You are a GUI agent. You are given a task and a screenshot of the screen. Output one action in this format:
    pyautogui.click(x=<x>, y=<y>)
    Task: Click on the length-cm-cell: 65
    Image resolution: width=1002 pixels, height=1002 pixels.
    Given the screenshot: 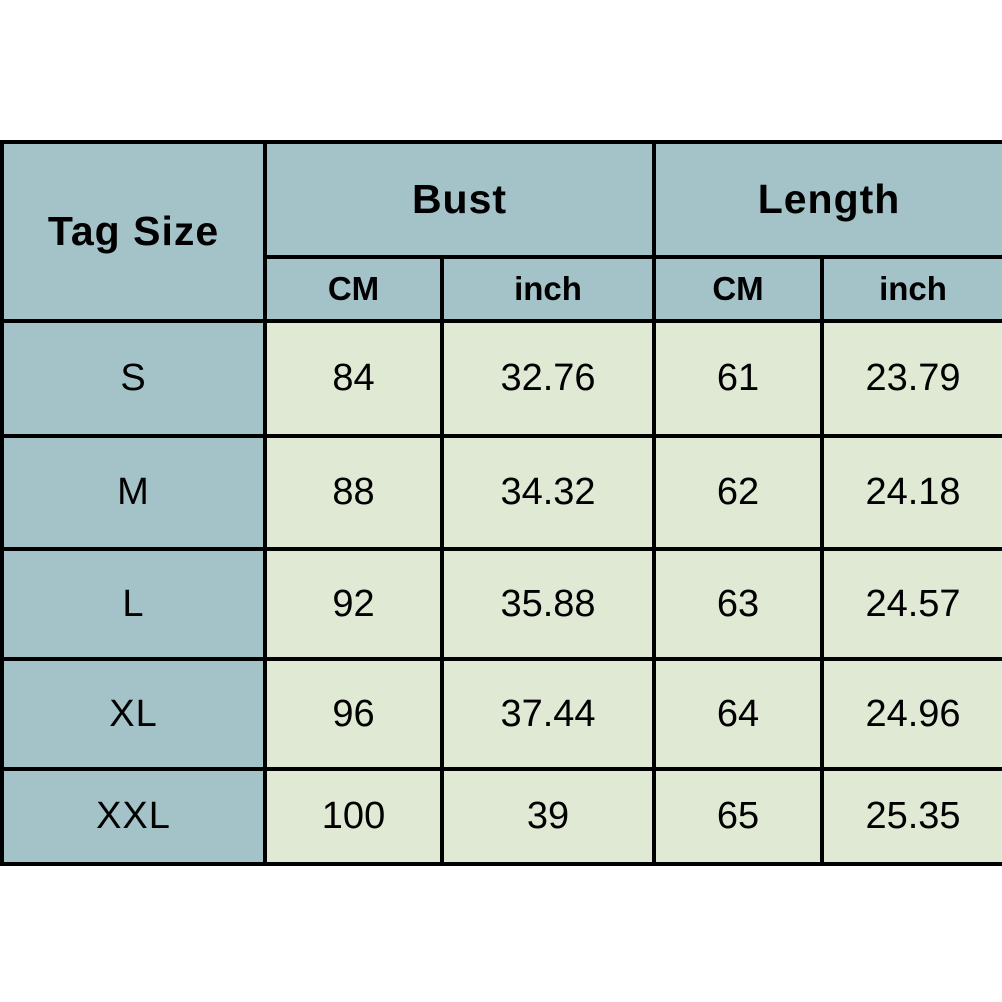 What is the action you would take?
    pyautogui.click(x=738, y=816)
    